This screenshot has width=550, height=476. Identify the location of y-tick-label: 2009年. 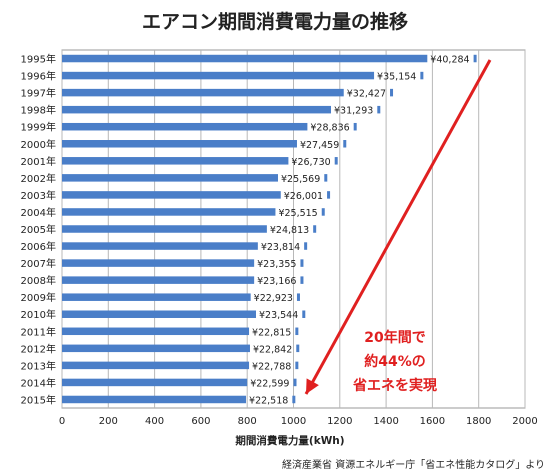
(38, 297).